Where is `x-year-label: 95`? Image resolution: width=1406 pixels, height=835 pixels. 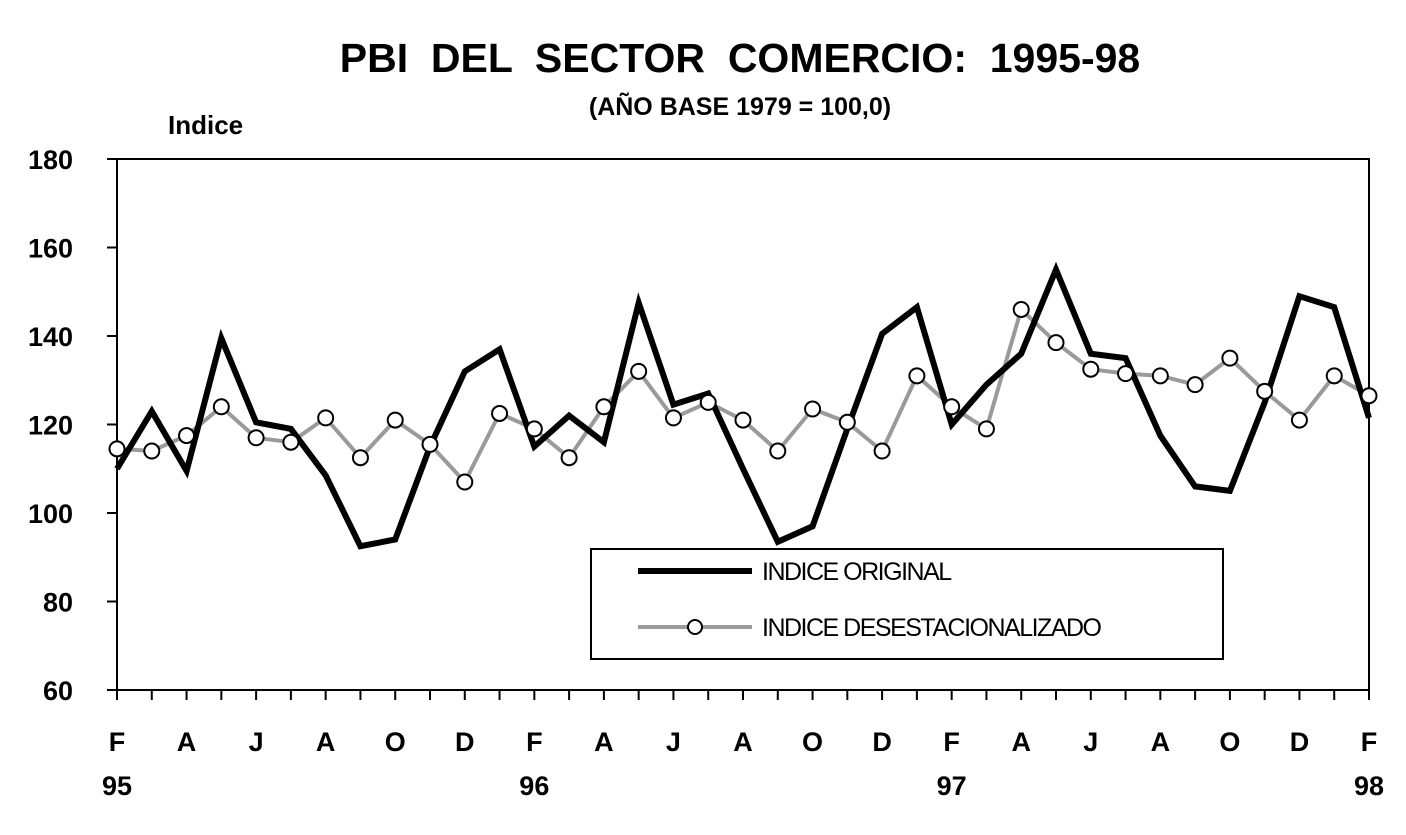 x-year-label: 95 is located at coordinates (117, 786).